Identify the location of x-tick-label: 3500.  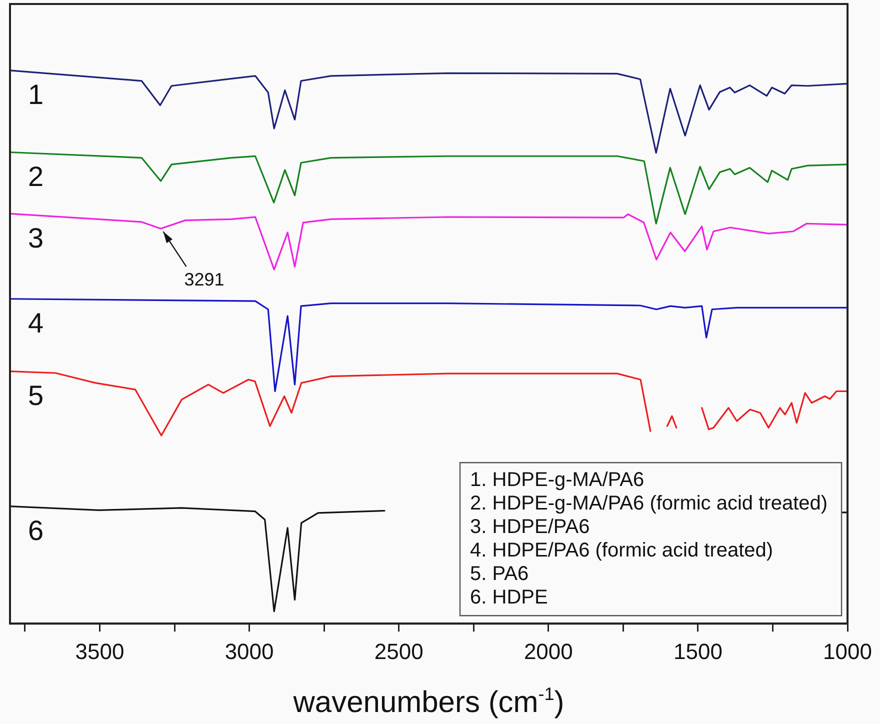
(99, 651).